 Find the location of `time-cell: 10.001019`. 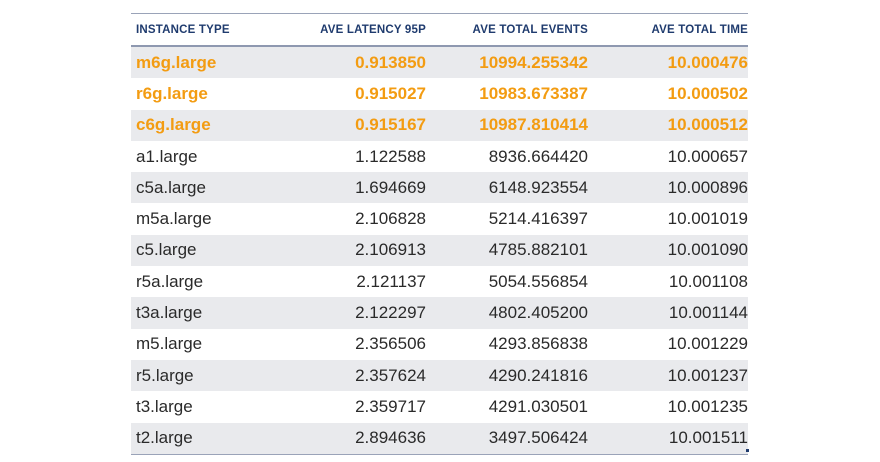

time-cell: 10.001019 is located at coordinates (707, 219).